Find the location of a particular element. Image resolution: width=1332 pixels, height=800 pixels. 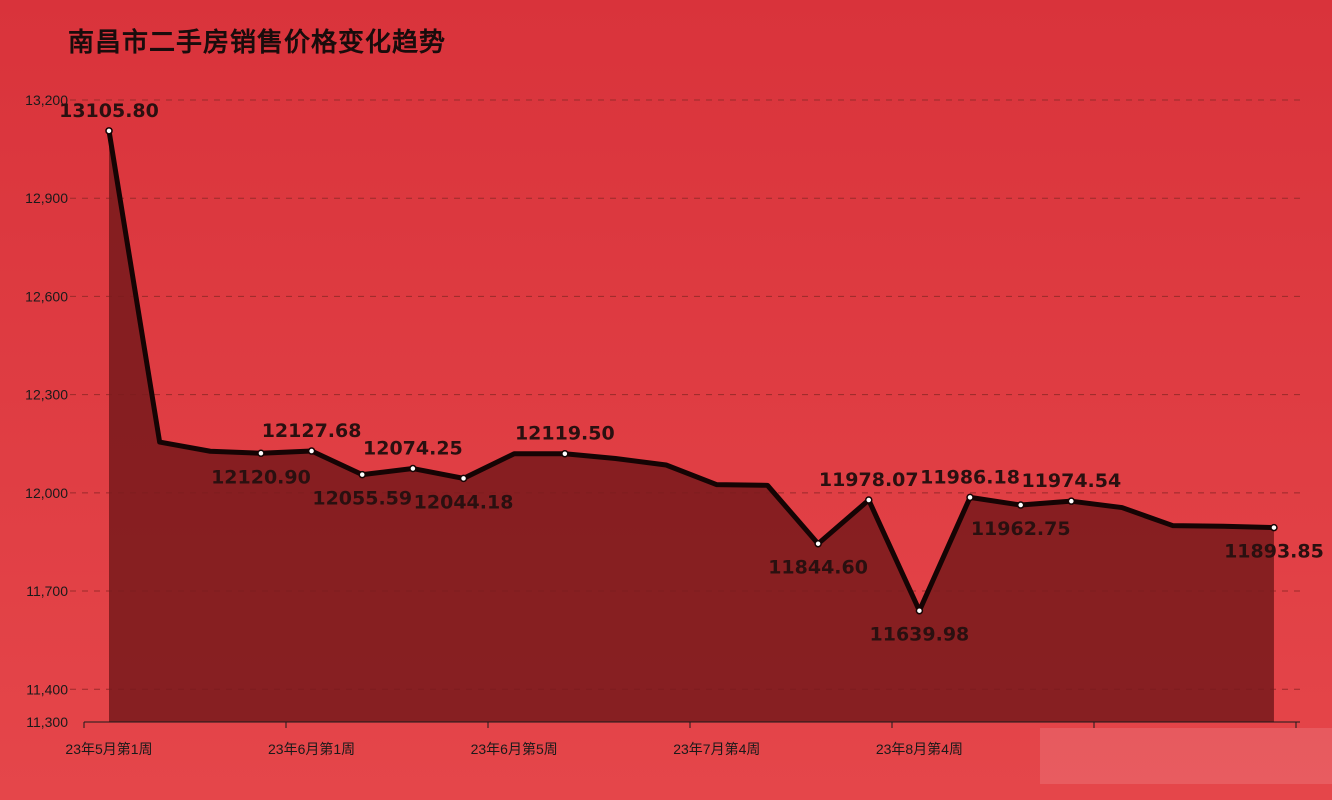

x-tick-label: 23年6月第5周 is located at coordinates (514, 749).